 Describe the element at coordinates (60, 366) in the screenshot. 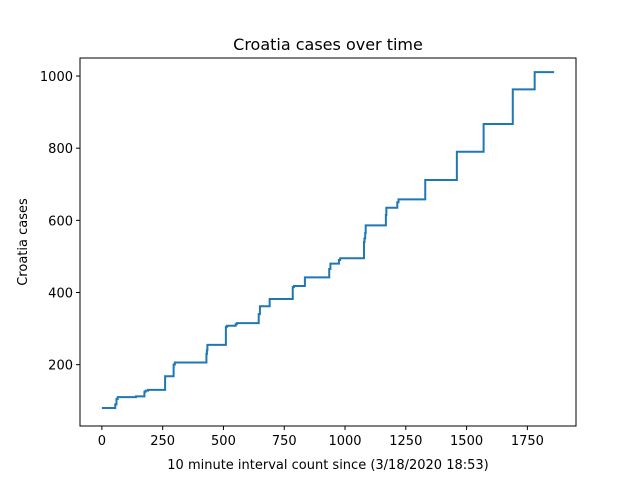

I see `y-tick-label: 200` at that location.